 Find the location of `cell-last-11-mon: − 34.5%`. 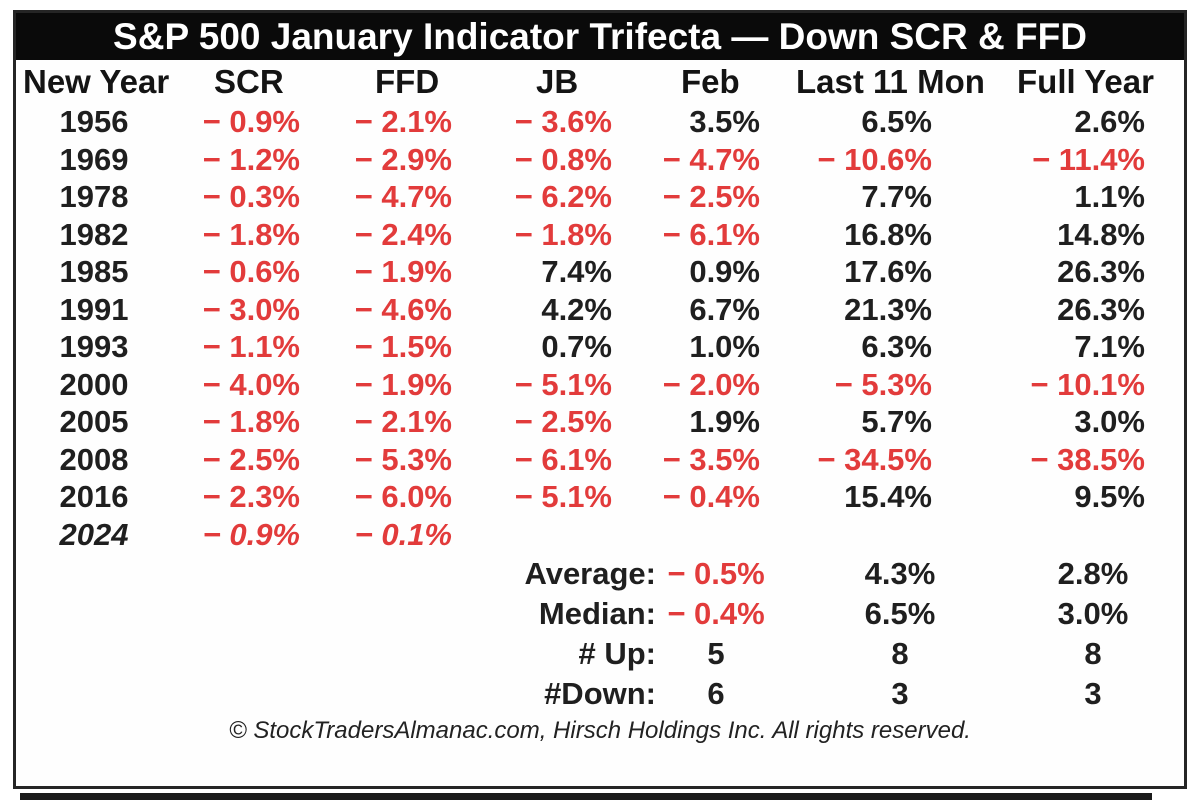

cell-last-11-mon: − 34.5% is located at coordinates (874, 459).